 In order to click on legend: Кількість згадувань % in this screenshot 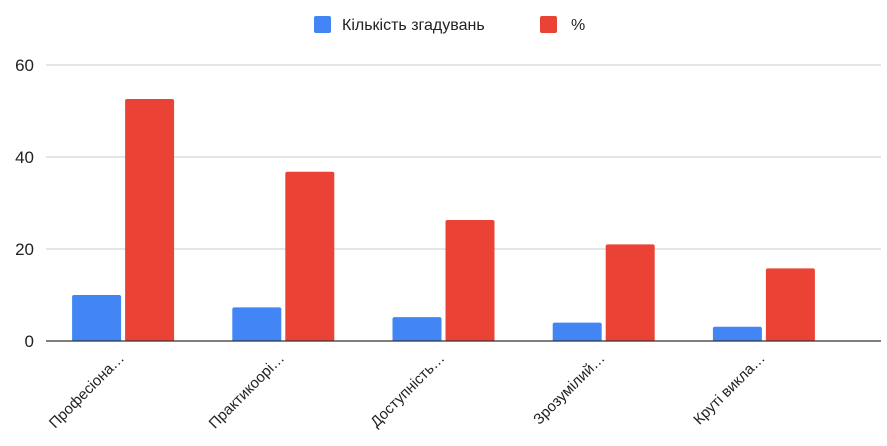, I will do `click(449, 25)`.